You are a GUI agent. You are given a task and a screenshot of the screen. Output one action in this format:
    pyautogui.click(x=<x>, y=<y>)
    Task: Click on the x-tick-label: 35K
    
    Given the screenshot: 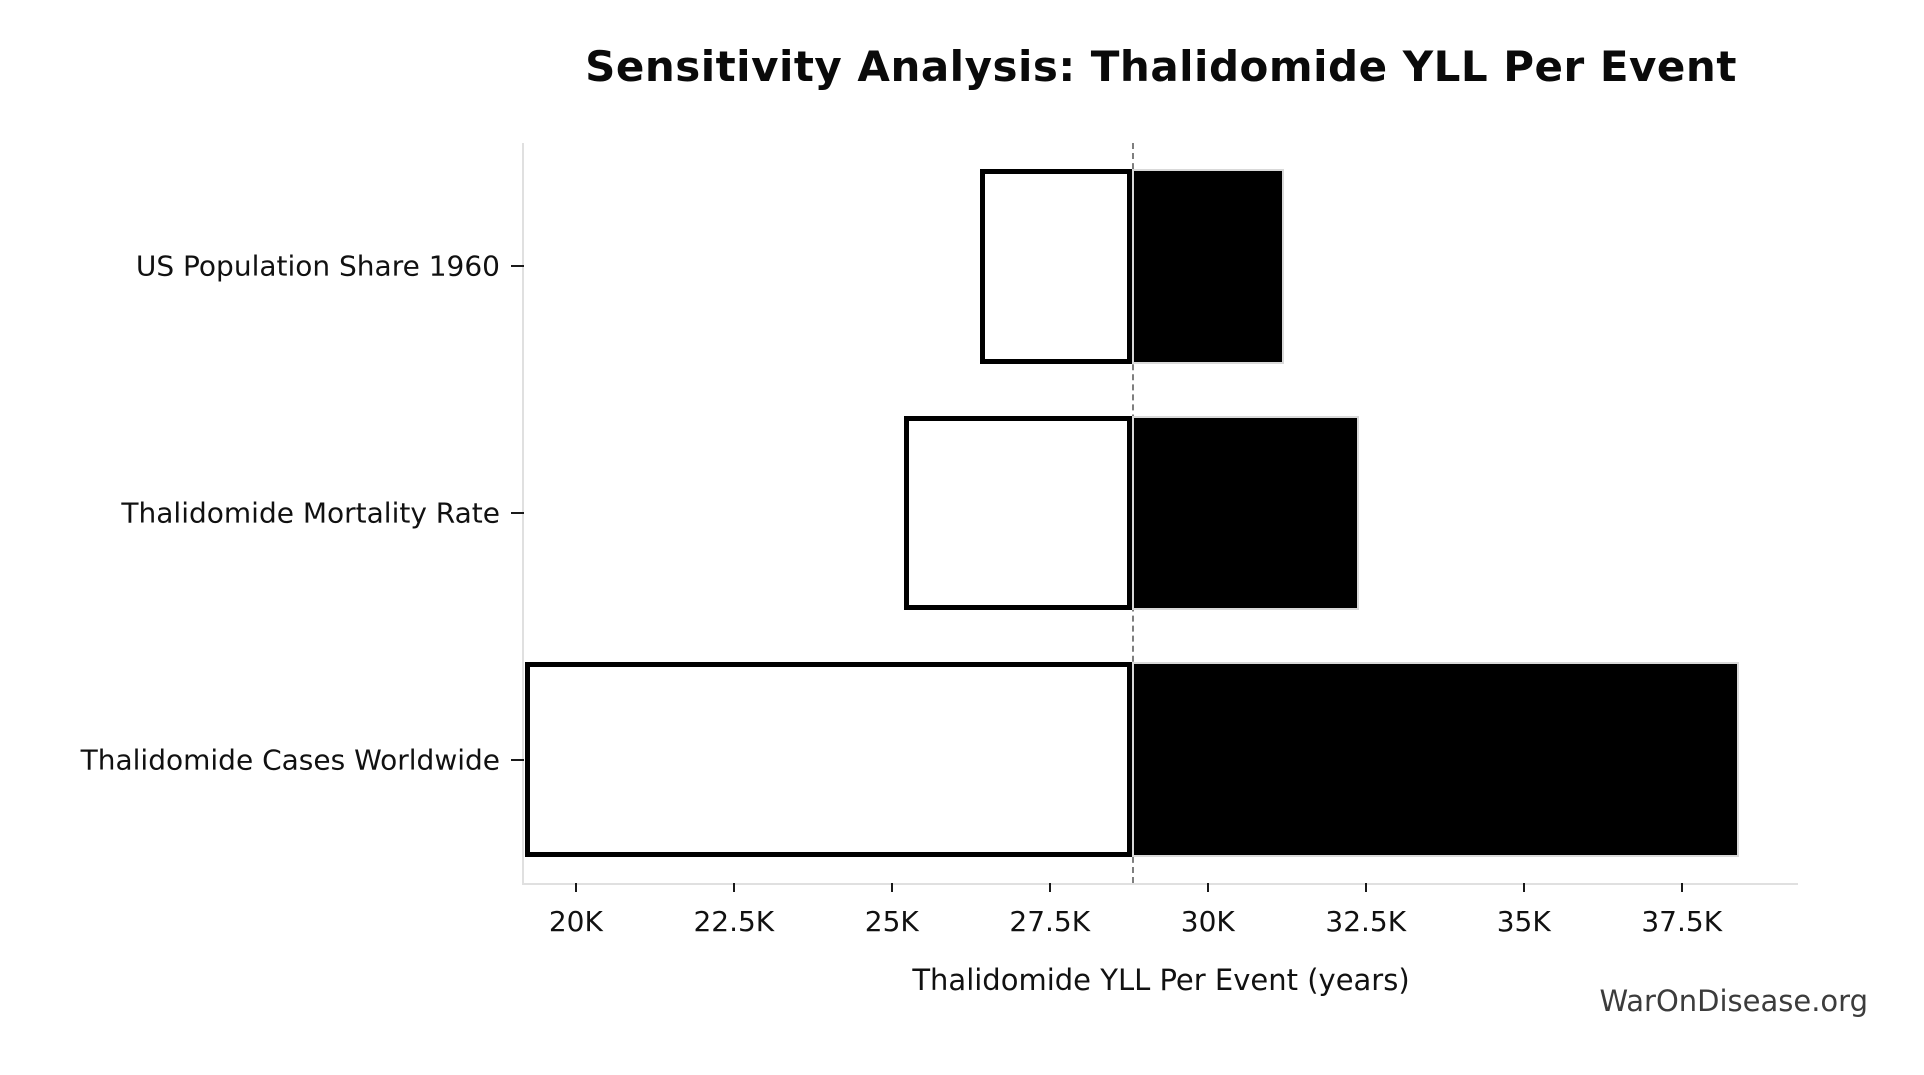 What is the action you would take?
    pyautogui.click(x=1523, y=921)
    